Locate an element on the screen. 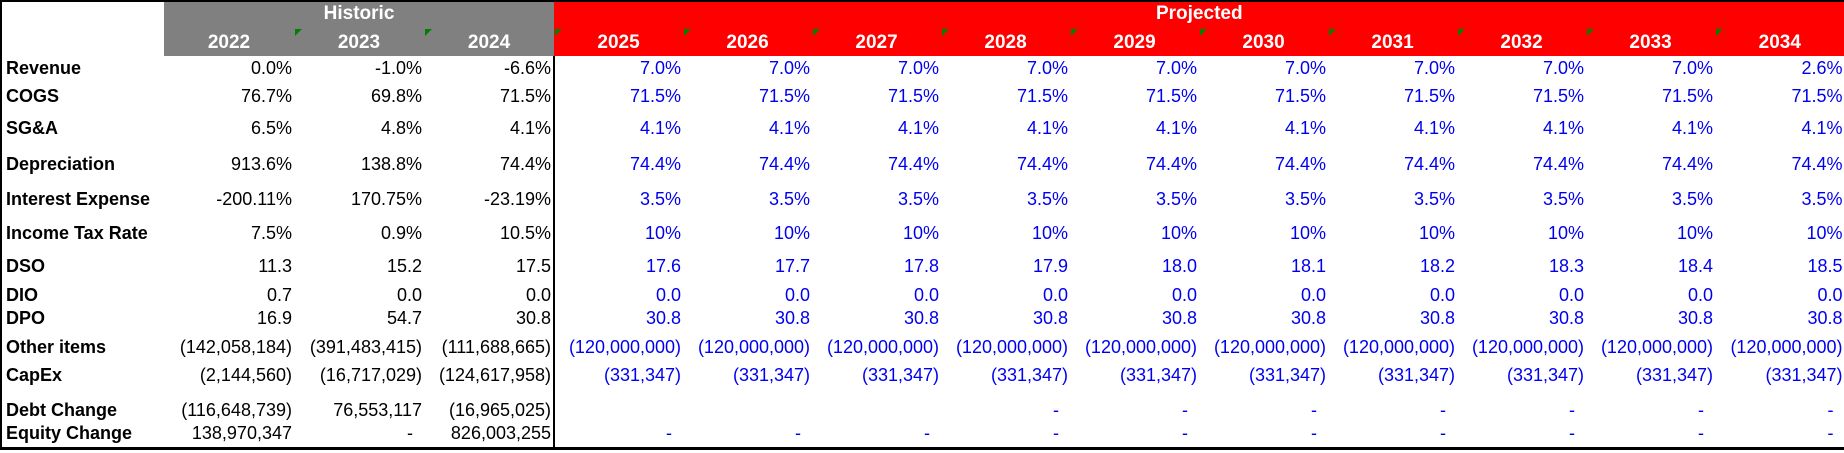  value-cell-2026: 0.0 is located at coordinates (798, 295).